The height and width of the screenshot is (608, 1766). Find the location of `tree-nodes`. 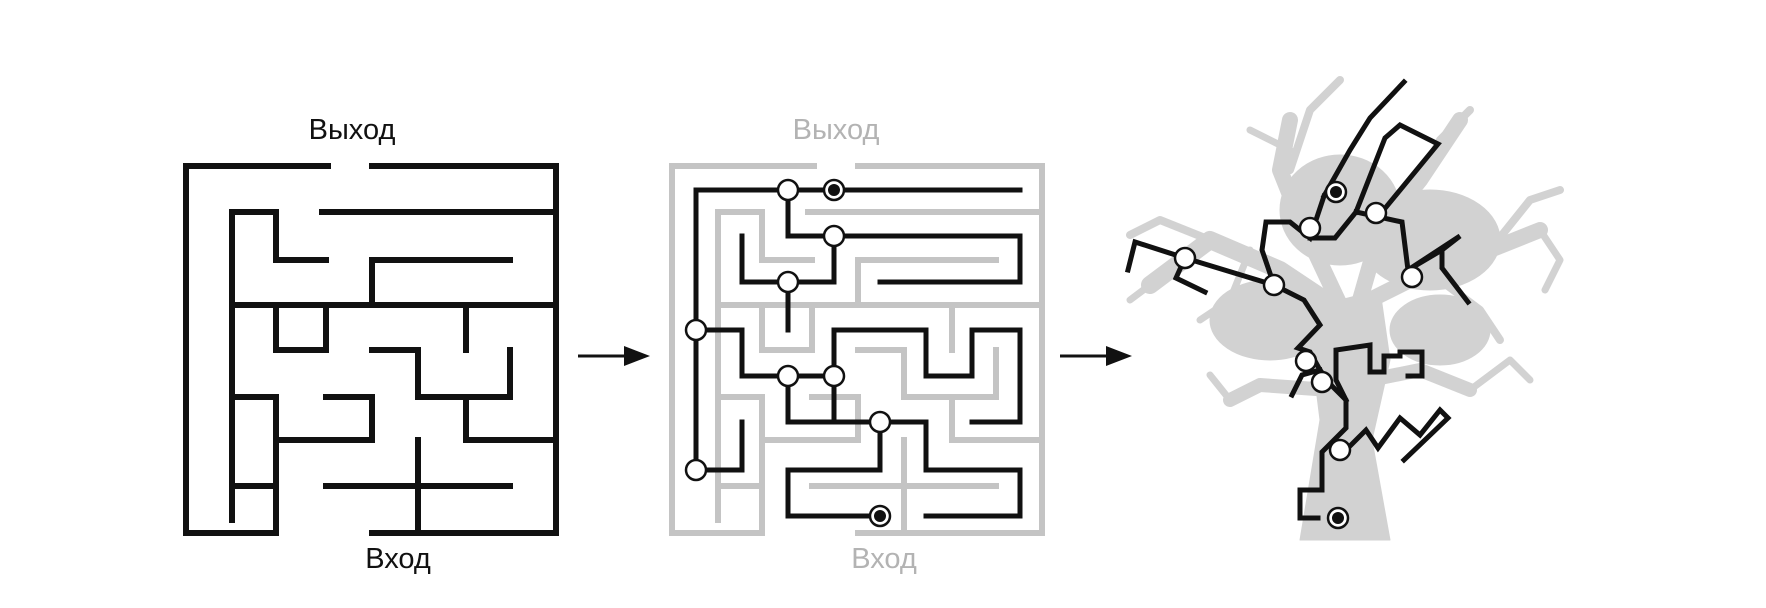

tree-nodes is located at coordinates (1298, 355).